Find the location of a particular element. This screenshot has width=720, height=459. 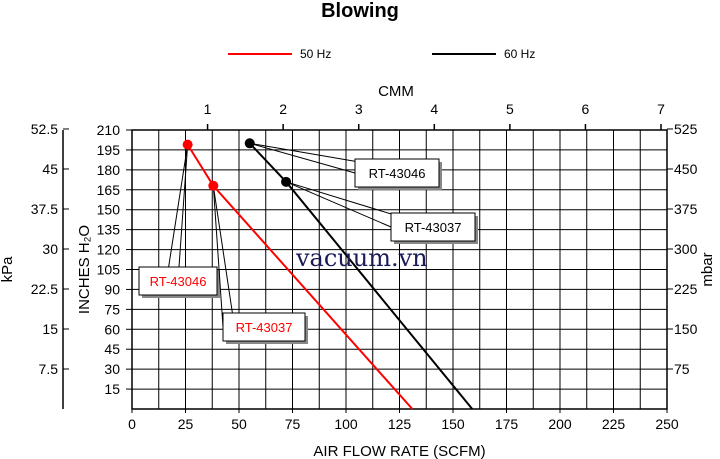

kpa-axis-tick-label: 15 is located at coordinates (50, 329).